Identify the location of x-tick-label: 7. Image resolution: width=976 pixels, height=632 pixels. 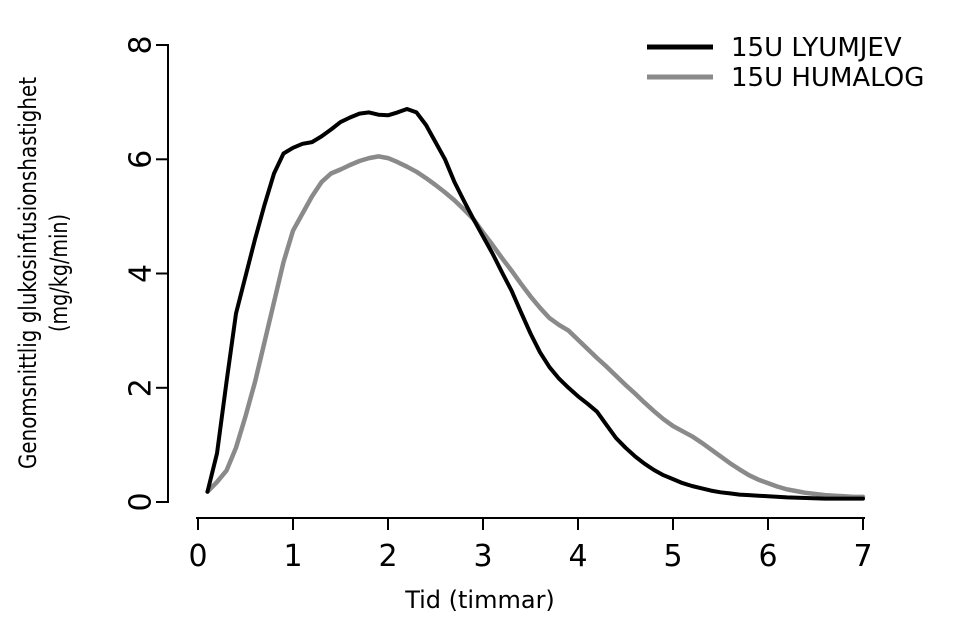
(862, 556).